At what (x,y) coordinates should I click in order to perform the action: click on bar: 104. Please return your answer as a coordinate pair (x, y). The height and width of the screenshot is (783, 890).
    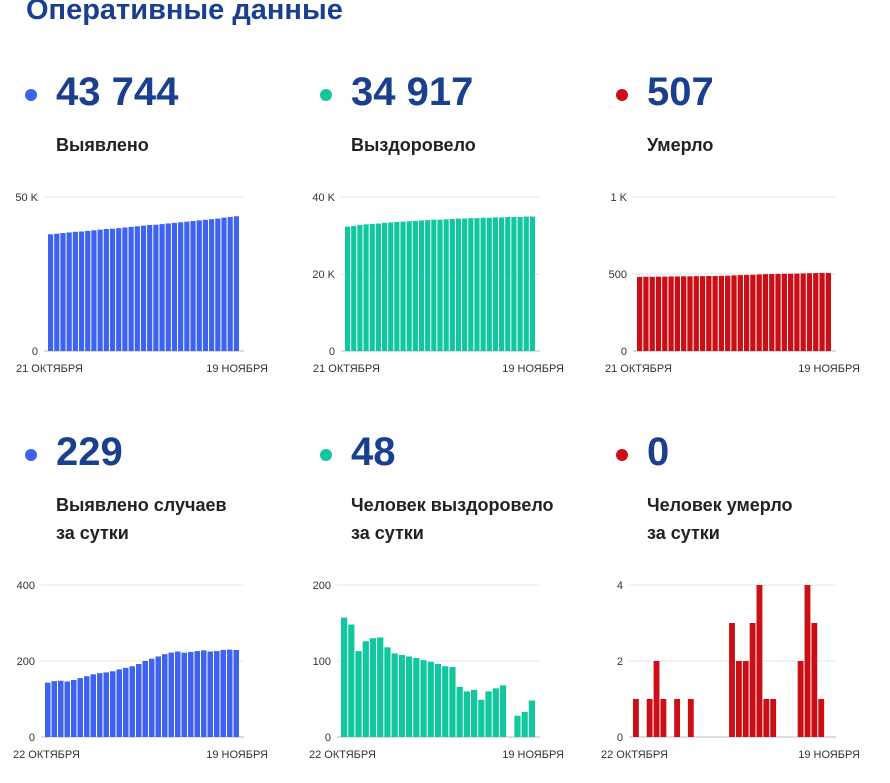
    Looking at the image, I should click on (416, 697).